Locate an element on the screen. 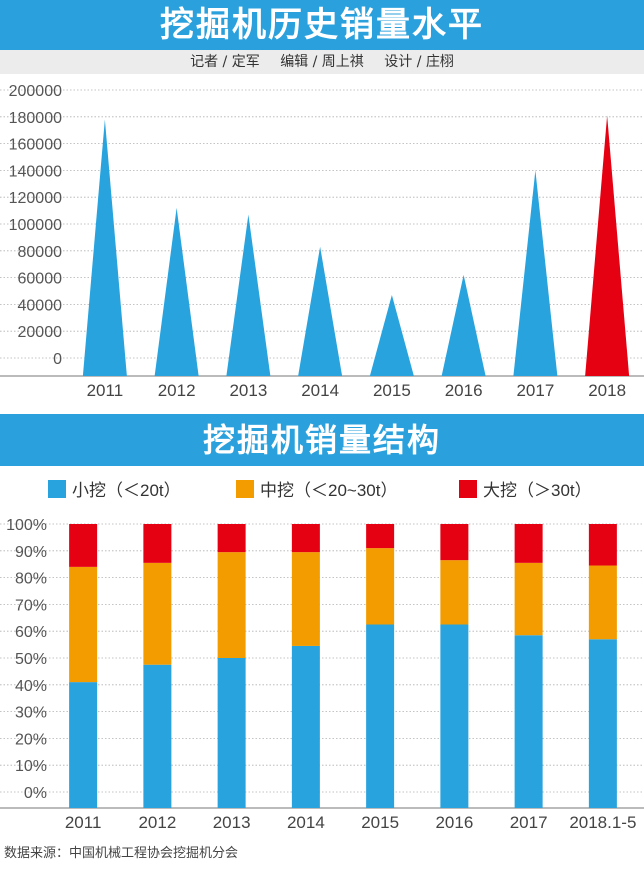  y-tick-label: 200000 is located at coordinates (35, 91).